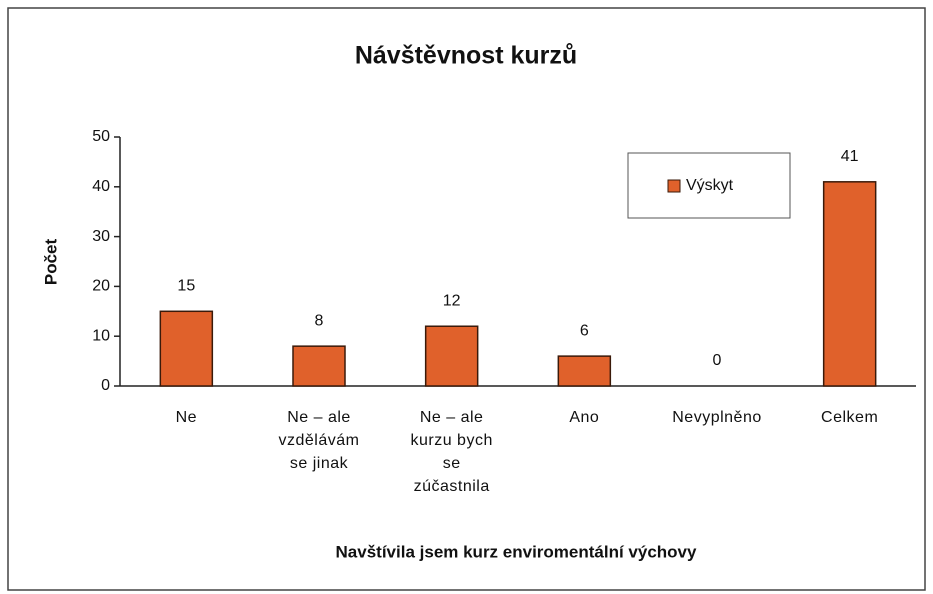  What do you see at coordinates (186, 417) in the screenshot?
I see `x-tick-label: Ne` at bounding box center [186, 417].